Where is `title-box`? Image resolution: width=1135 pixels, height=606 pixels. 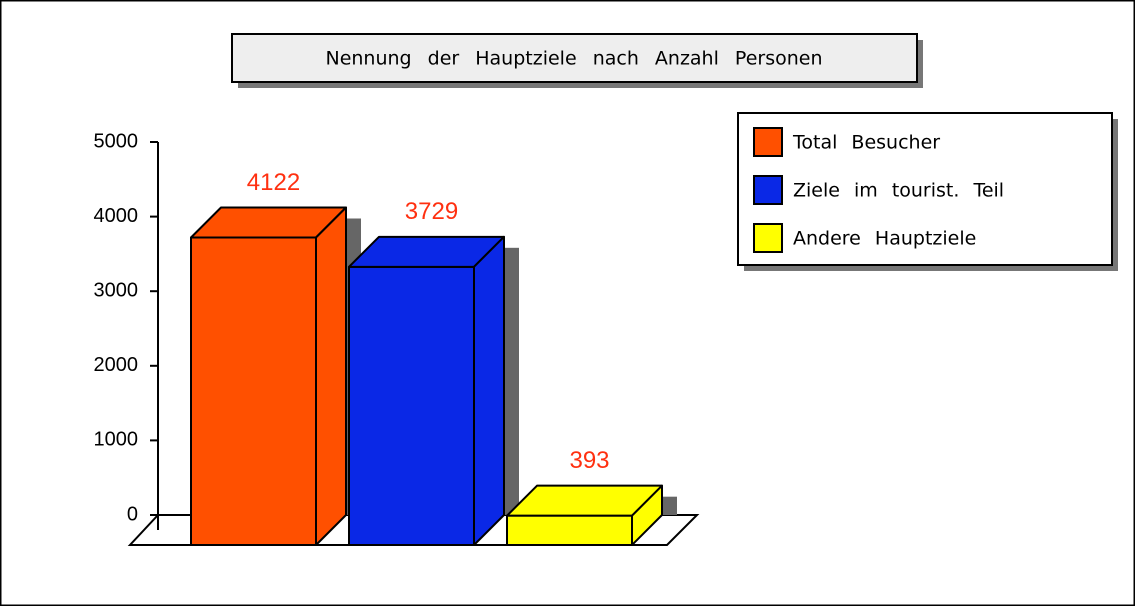 title-box is located at coordinates (574, 58).